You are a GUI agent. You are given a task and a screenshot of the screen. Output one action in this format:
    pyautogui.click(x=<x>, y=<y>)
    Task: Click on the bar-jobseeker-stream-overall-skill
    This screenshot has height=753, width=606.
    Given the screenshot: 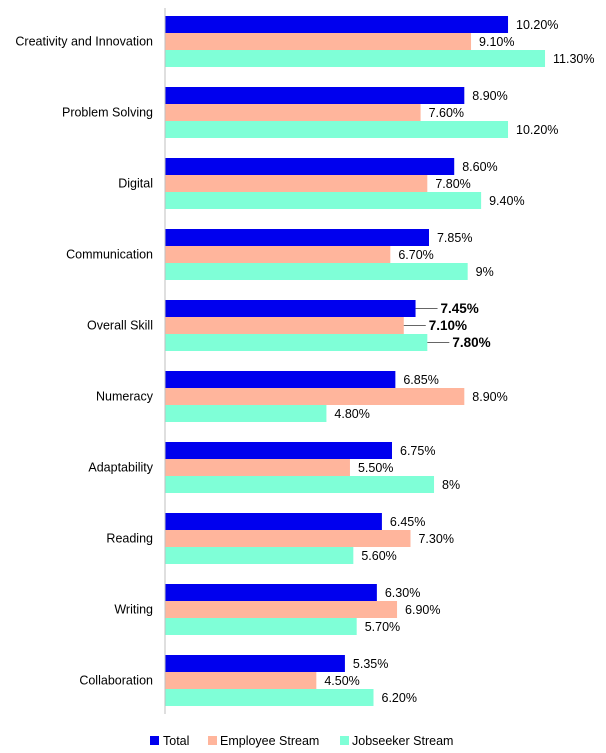 What is the action you would take?
    pyautogui.click(x=296, y=342)
    